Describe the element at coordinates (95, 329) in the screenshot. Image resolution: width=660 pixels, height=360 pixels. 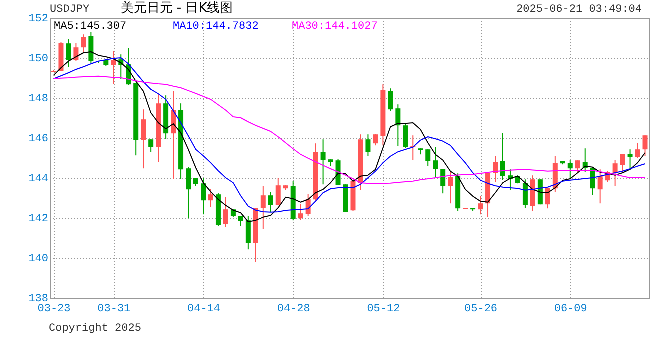
I see `text: Copyright 2025` at that location.